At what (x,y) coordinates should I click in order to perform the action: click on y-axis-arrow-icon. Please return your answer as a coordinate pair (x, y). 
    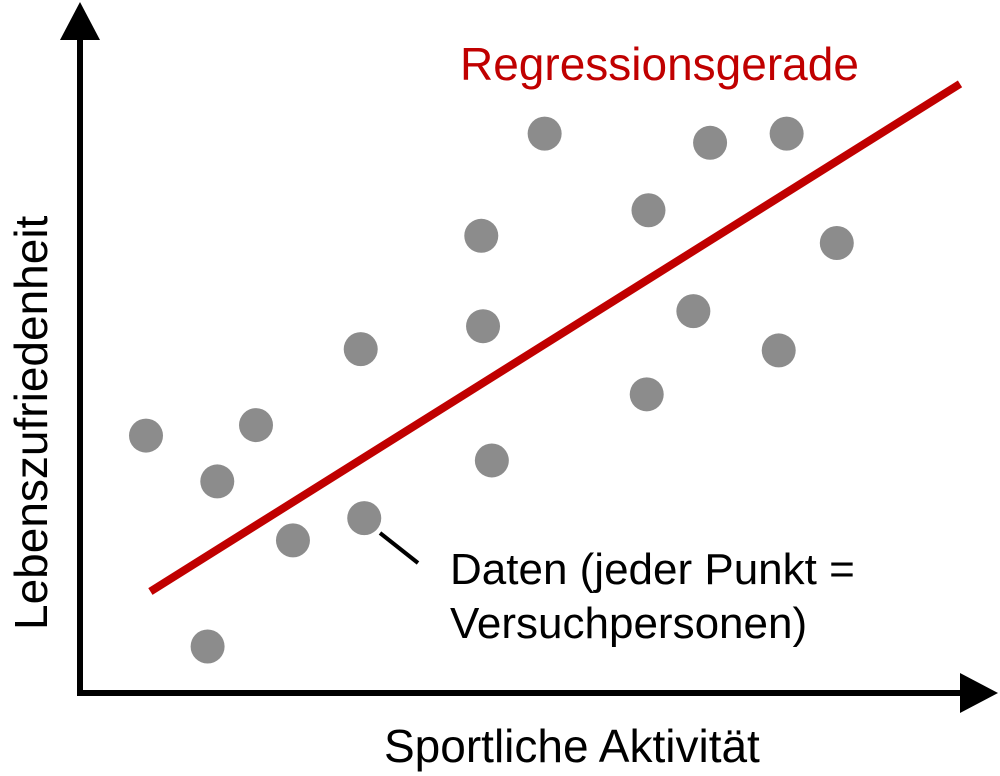
    Looking at the image, I should click on (80, 21).